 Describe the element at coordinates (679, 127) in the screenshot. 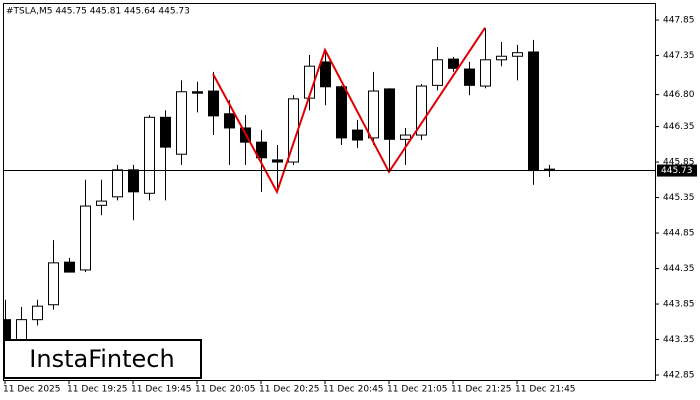

I see `y-tick-label: 446.35` at that location.